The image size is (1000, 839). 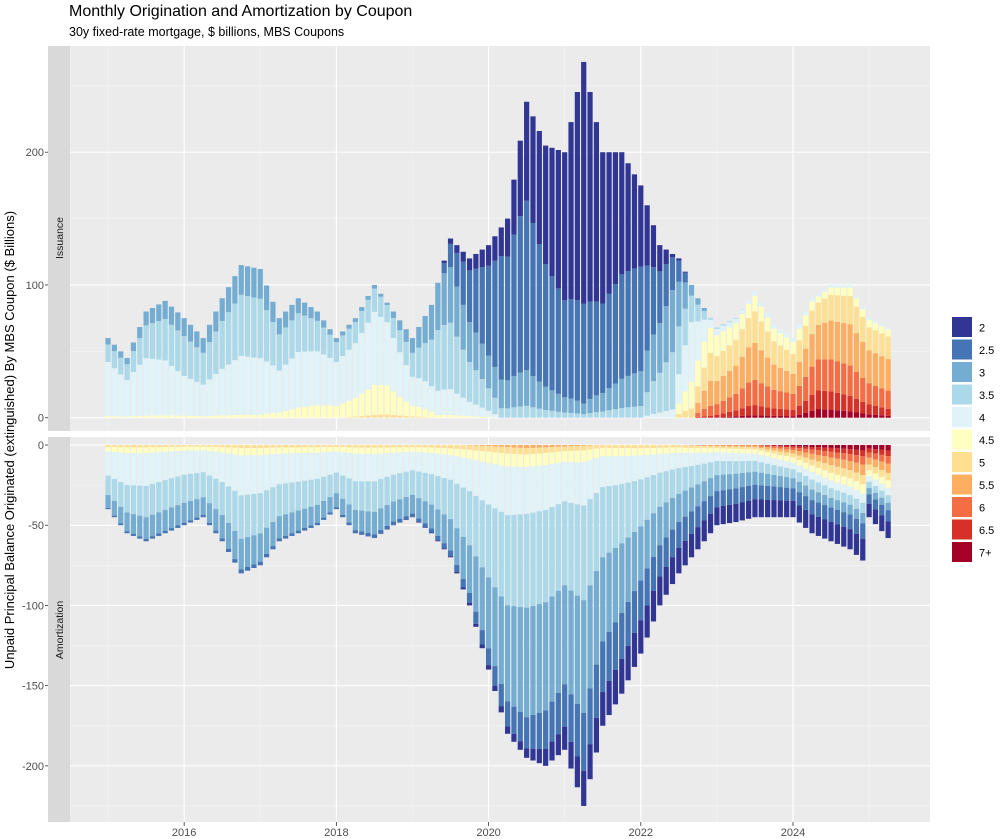 I want to click on legend-swatch, so click(x=962, y=394).